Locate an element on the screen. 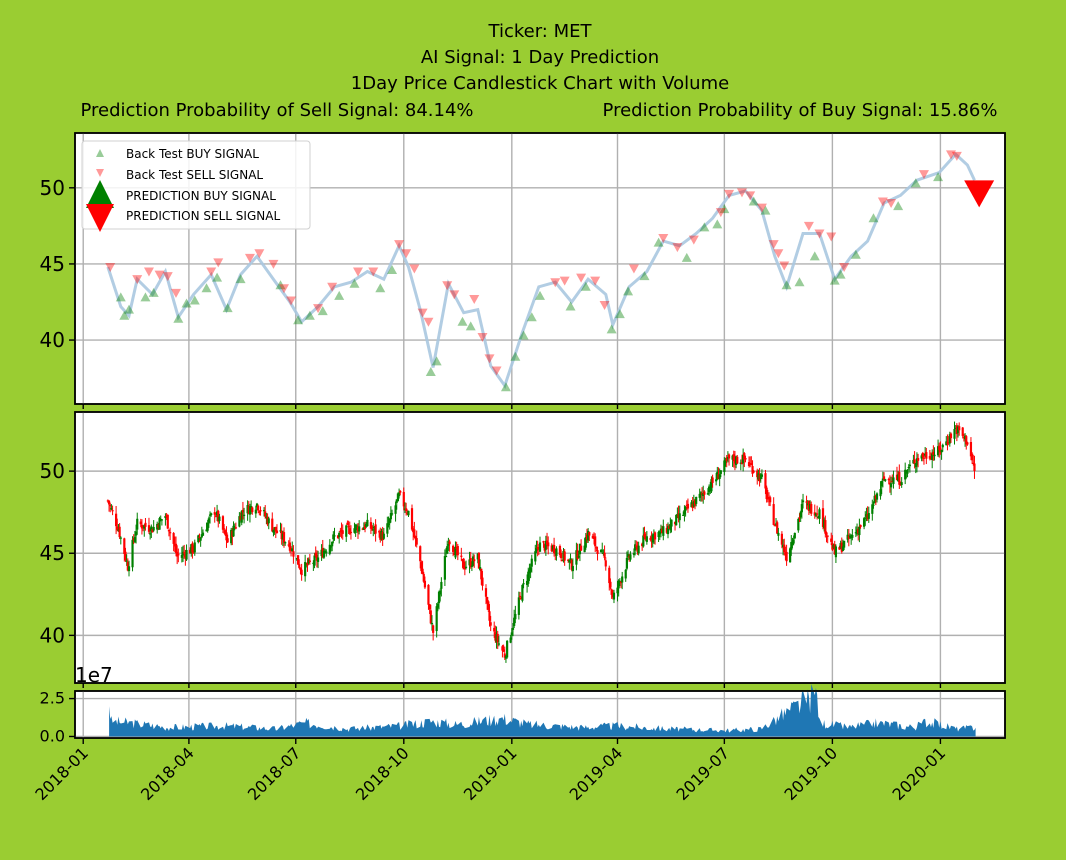 The image size is (1066, 860). legend-box is located at coordinates (196, 185).